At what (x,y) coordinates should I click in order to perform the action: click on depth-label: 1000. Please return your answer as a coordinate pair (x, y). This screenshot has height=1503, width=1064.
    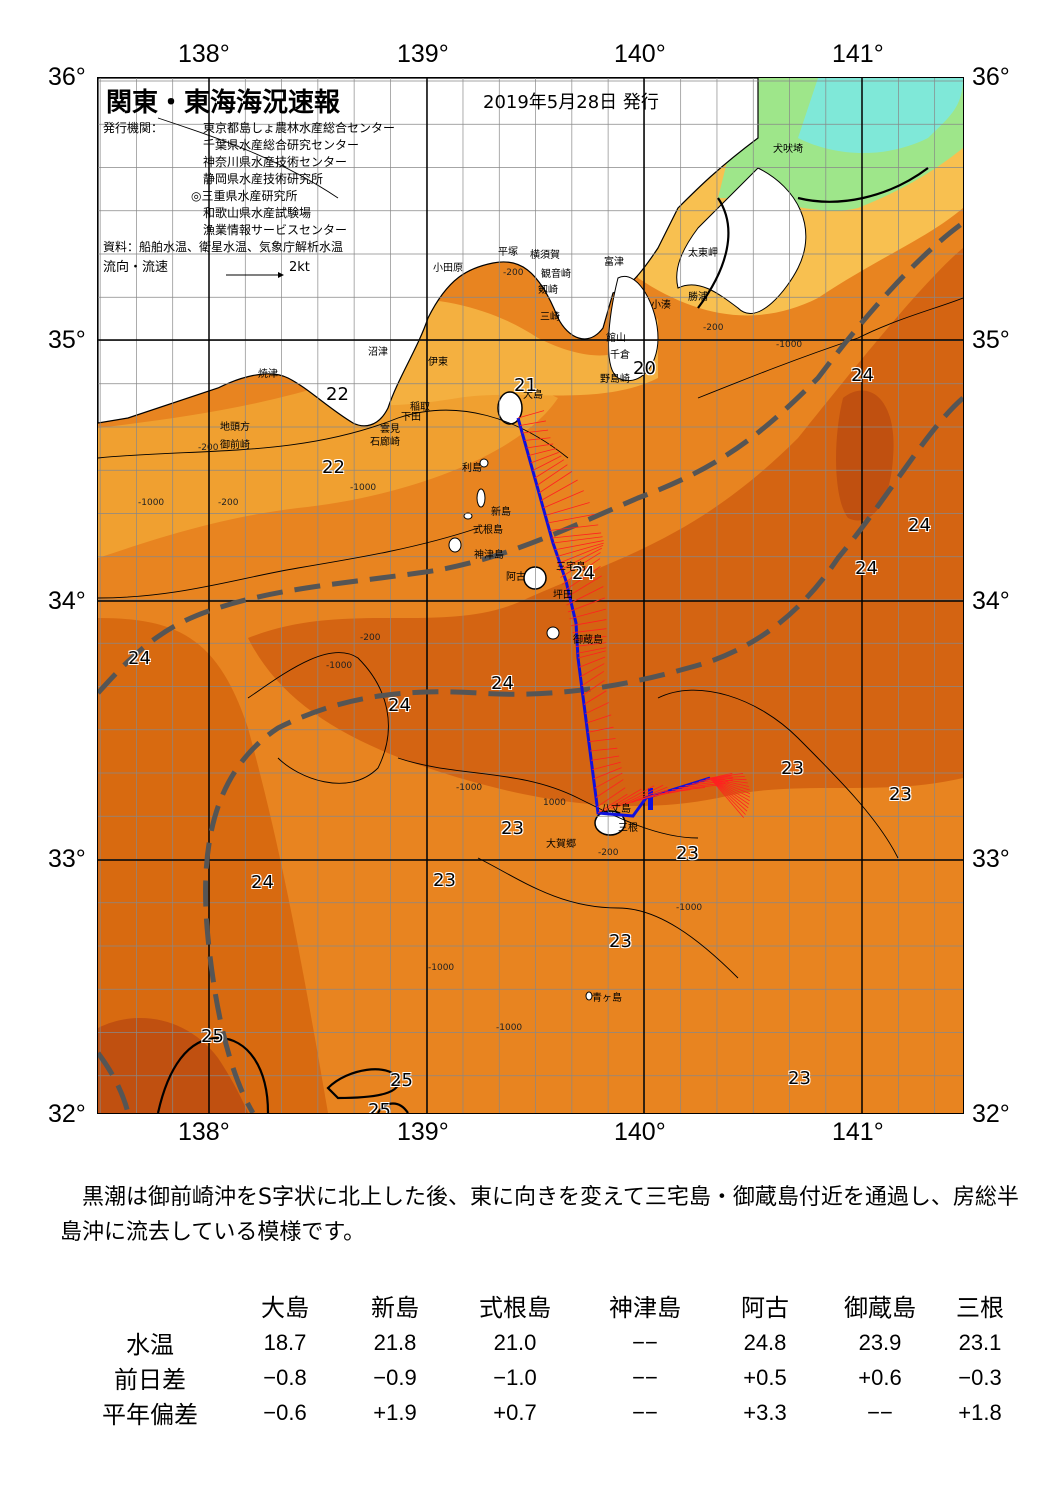
    Looking at the image, I should click on (554, 803).